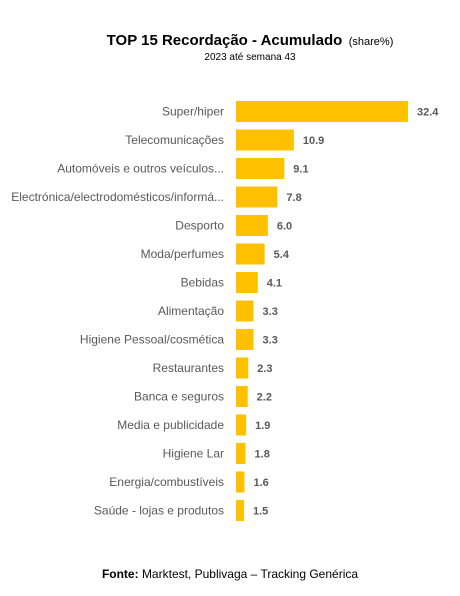 The width and height of the screenshot is (460, 596). What do you see at coordinates (193, 454) in the screenshot?
I see `category-label: Higiene Lar` at bounding box center [193, 454].